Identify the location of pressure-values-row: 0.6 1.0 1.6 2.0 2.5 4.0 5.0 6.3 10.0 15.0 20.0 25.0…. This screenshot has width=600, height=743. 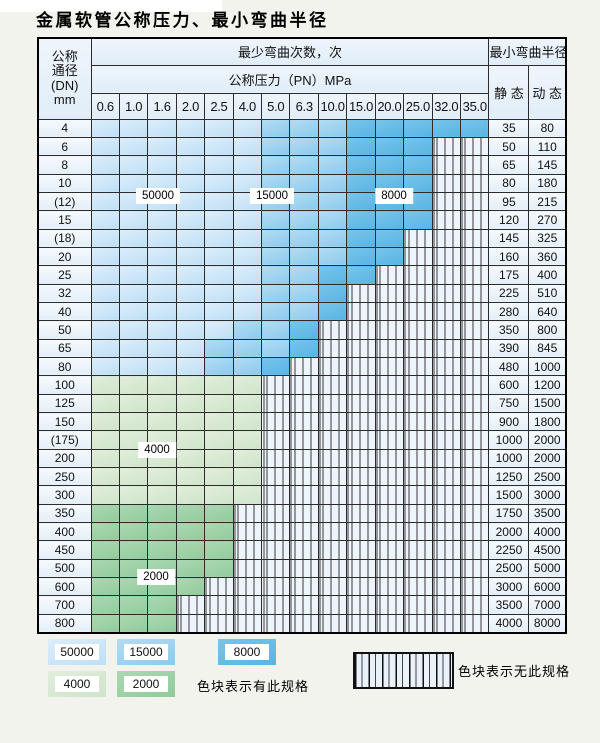
(302, 106).